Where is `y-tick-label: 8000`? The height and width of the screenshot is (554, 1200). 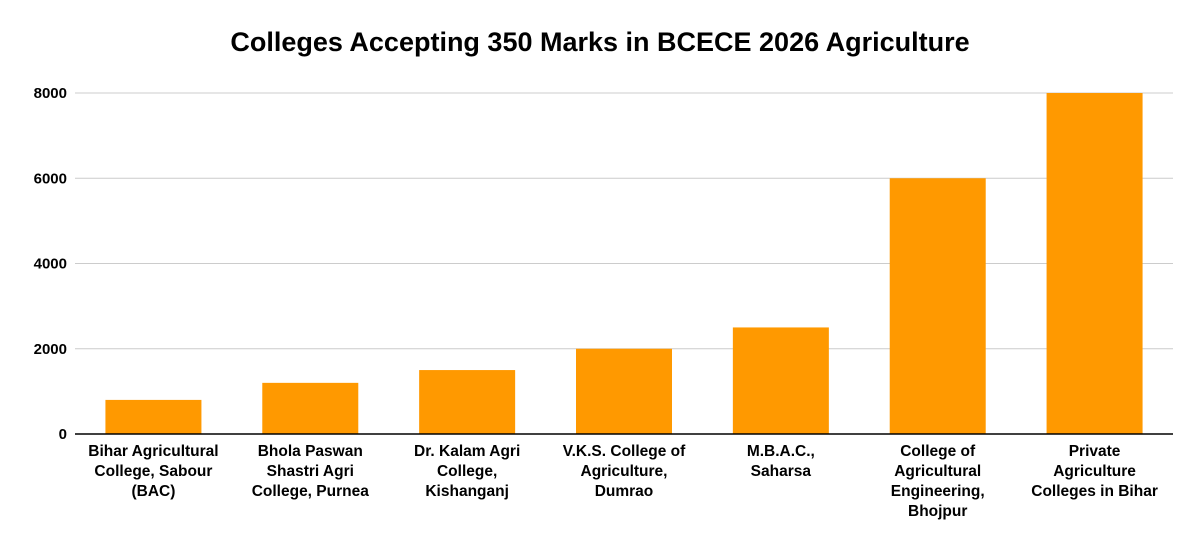 y-tick-label: 8000 is located at coordinates (50, 93).